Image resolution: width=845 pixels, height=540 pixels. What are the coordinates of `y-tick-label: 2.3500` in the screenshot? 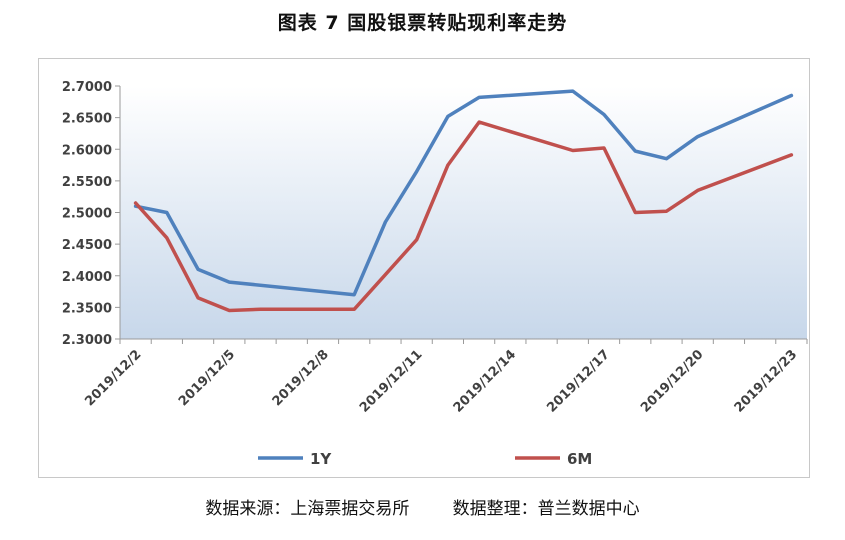 It's located at (87, 308).